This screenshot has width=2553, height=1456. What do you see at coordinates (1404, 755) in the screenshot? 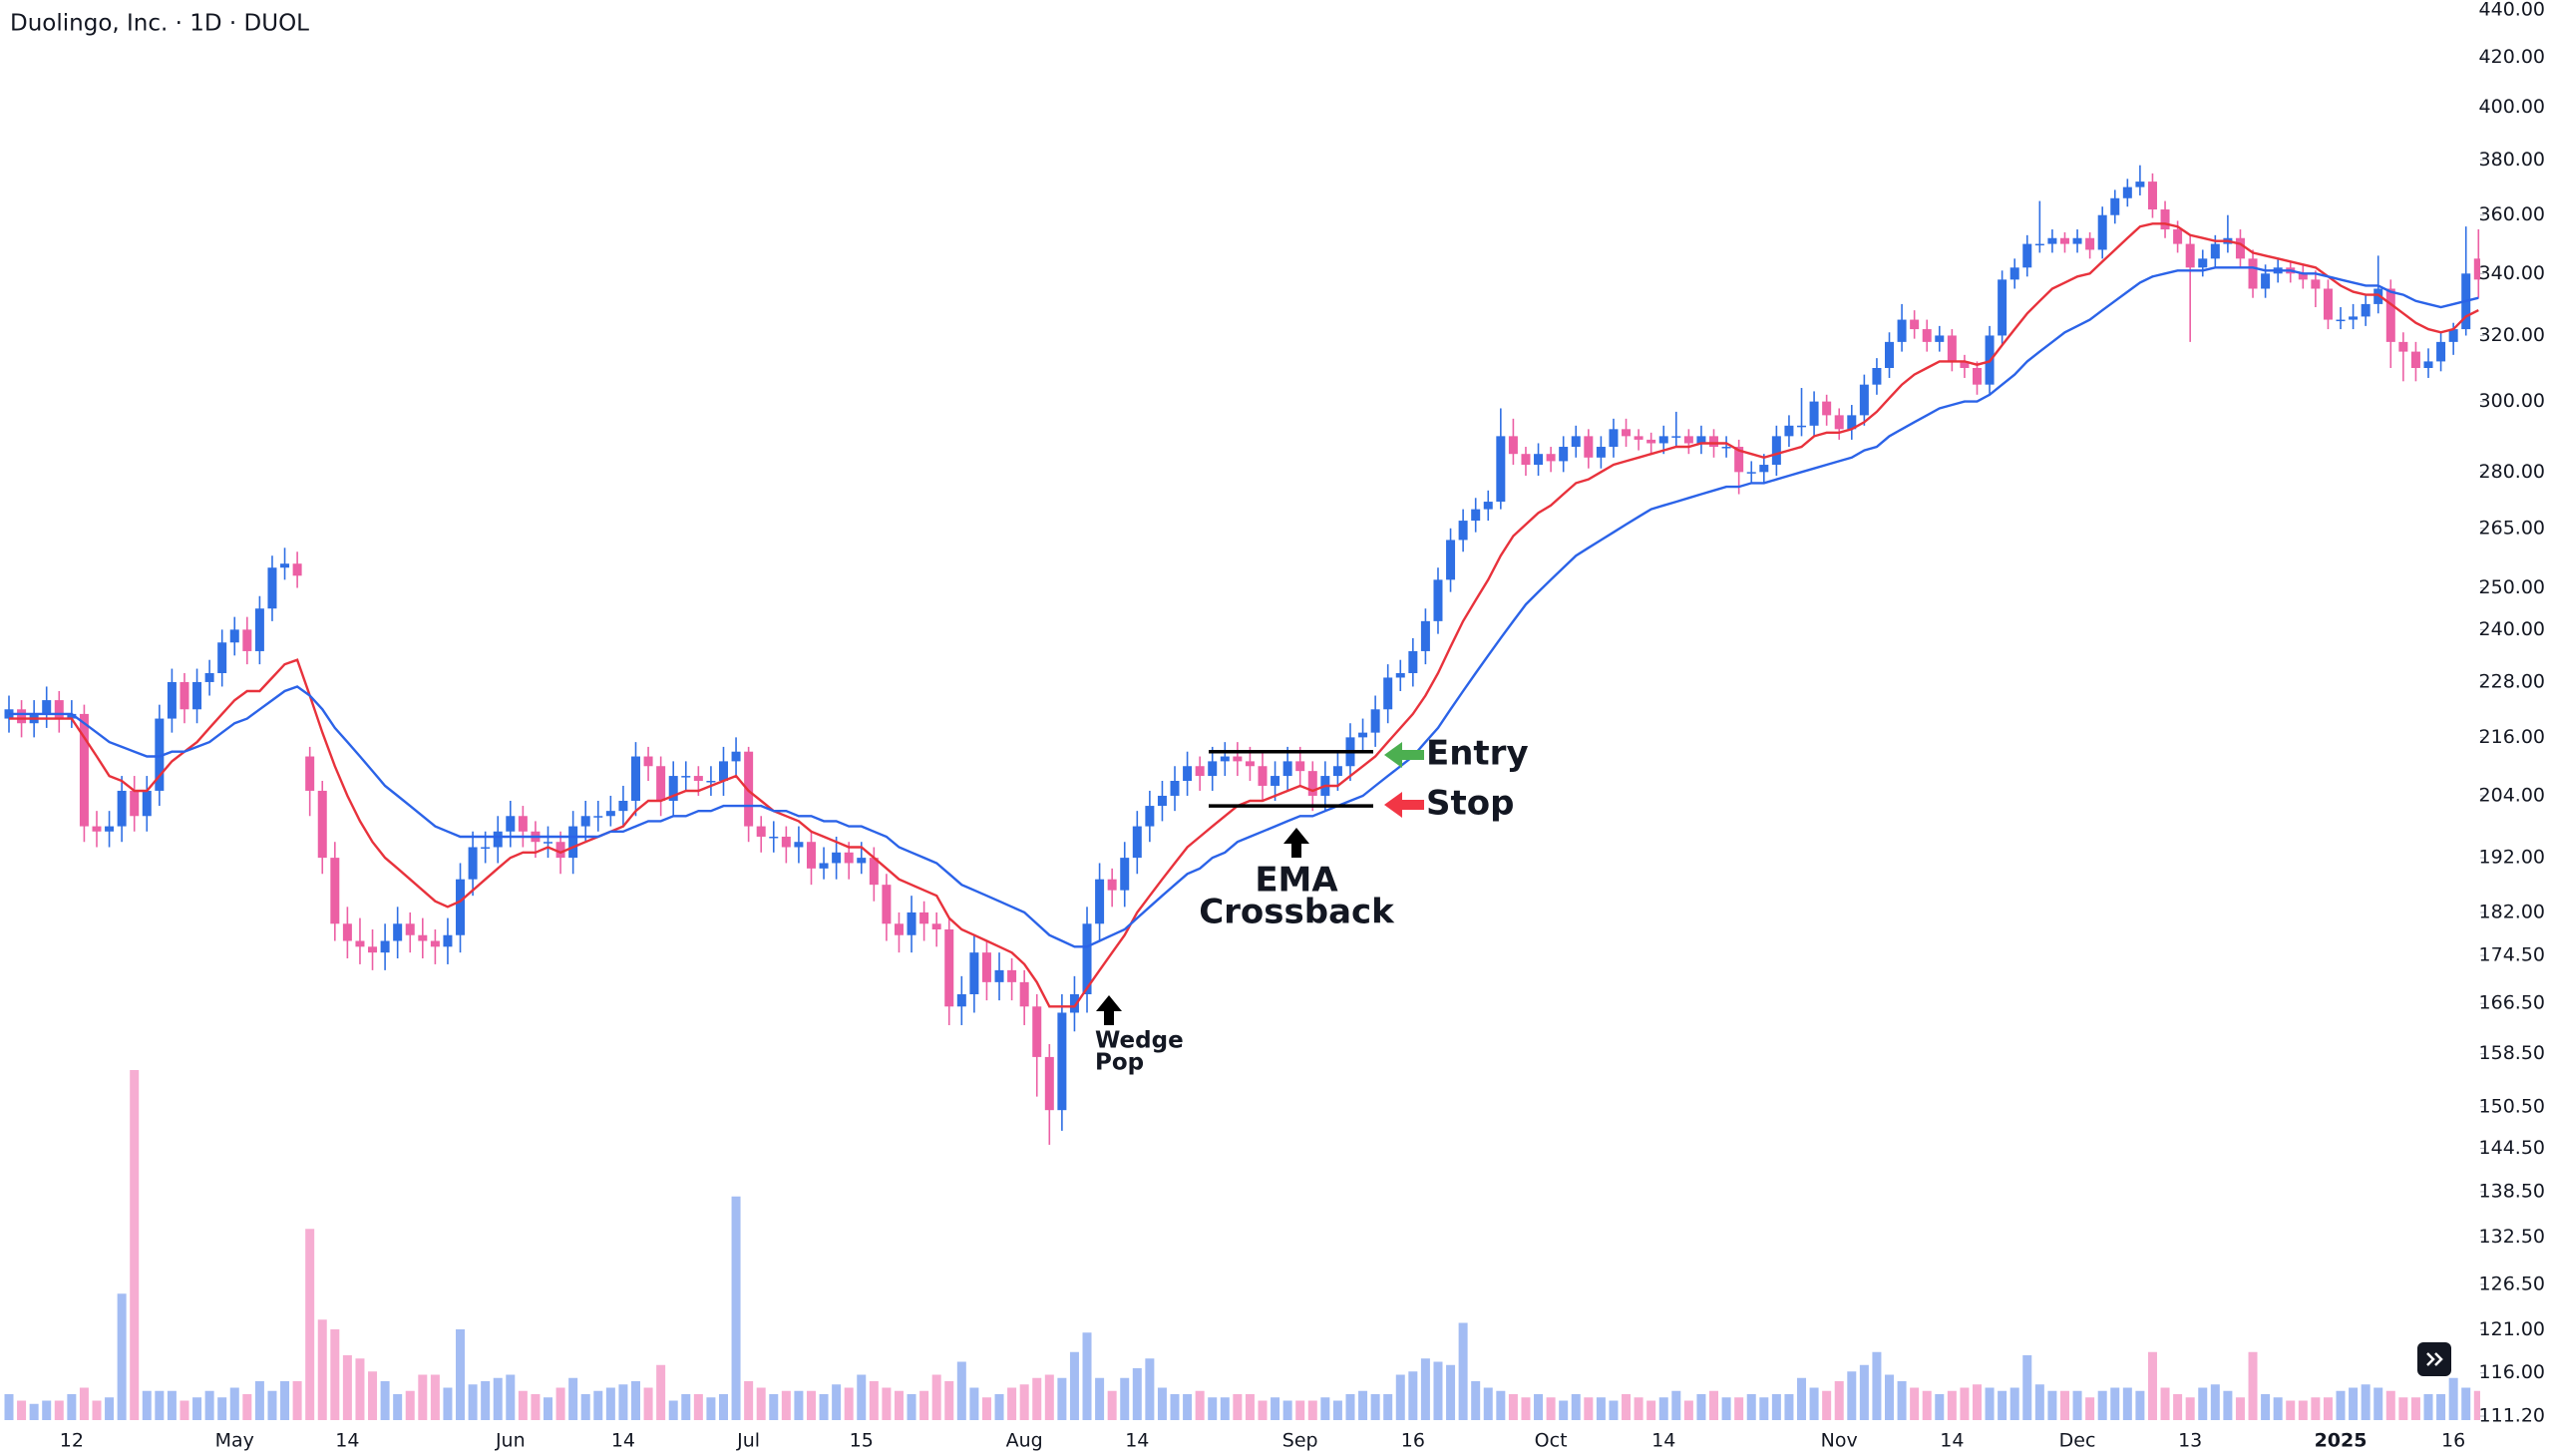
I see `entry-arrow` at bounding box center [1404, 755].